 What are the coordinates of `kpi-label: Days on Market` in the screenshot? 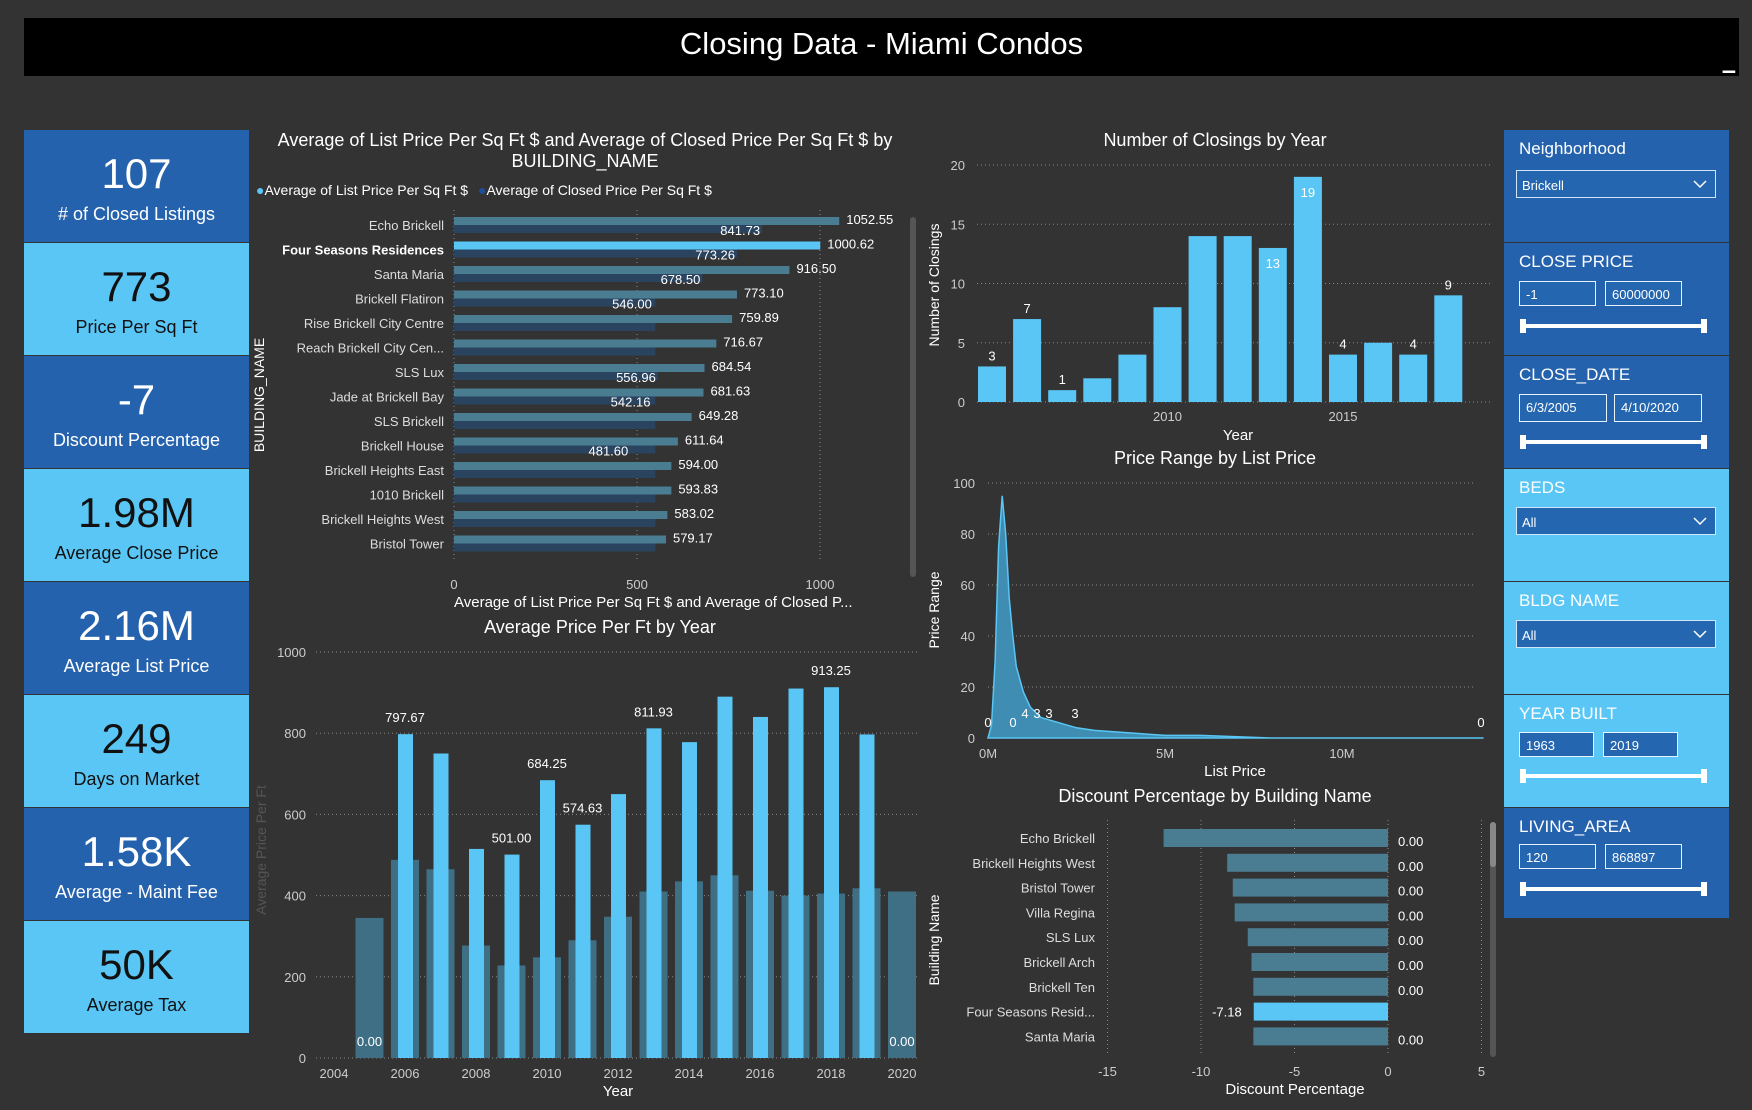 It's located at (136, 779).